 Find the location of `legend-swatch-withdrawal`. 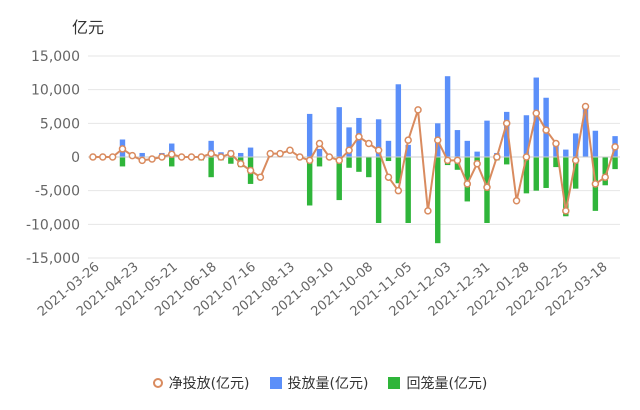

legend-swatch-withdrawal is located at coordinates (394, 383).